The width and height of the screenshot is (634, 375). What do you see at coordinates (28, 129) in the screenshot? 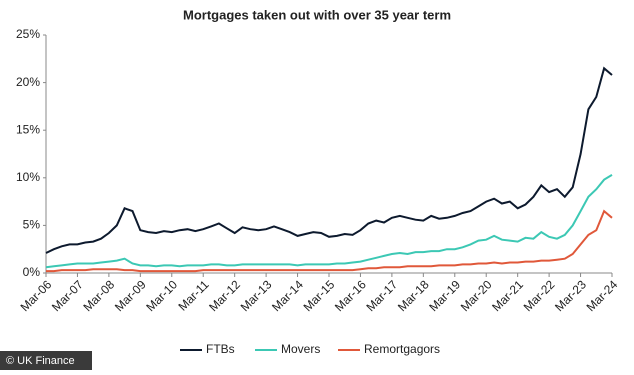
I see `y-tick-label: 15%` at bounding box center [28, 129].